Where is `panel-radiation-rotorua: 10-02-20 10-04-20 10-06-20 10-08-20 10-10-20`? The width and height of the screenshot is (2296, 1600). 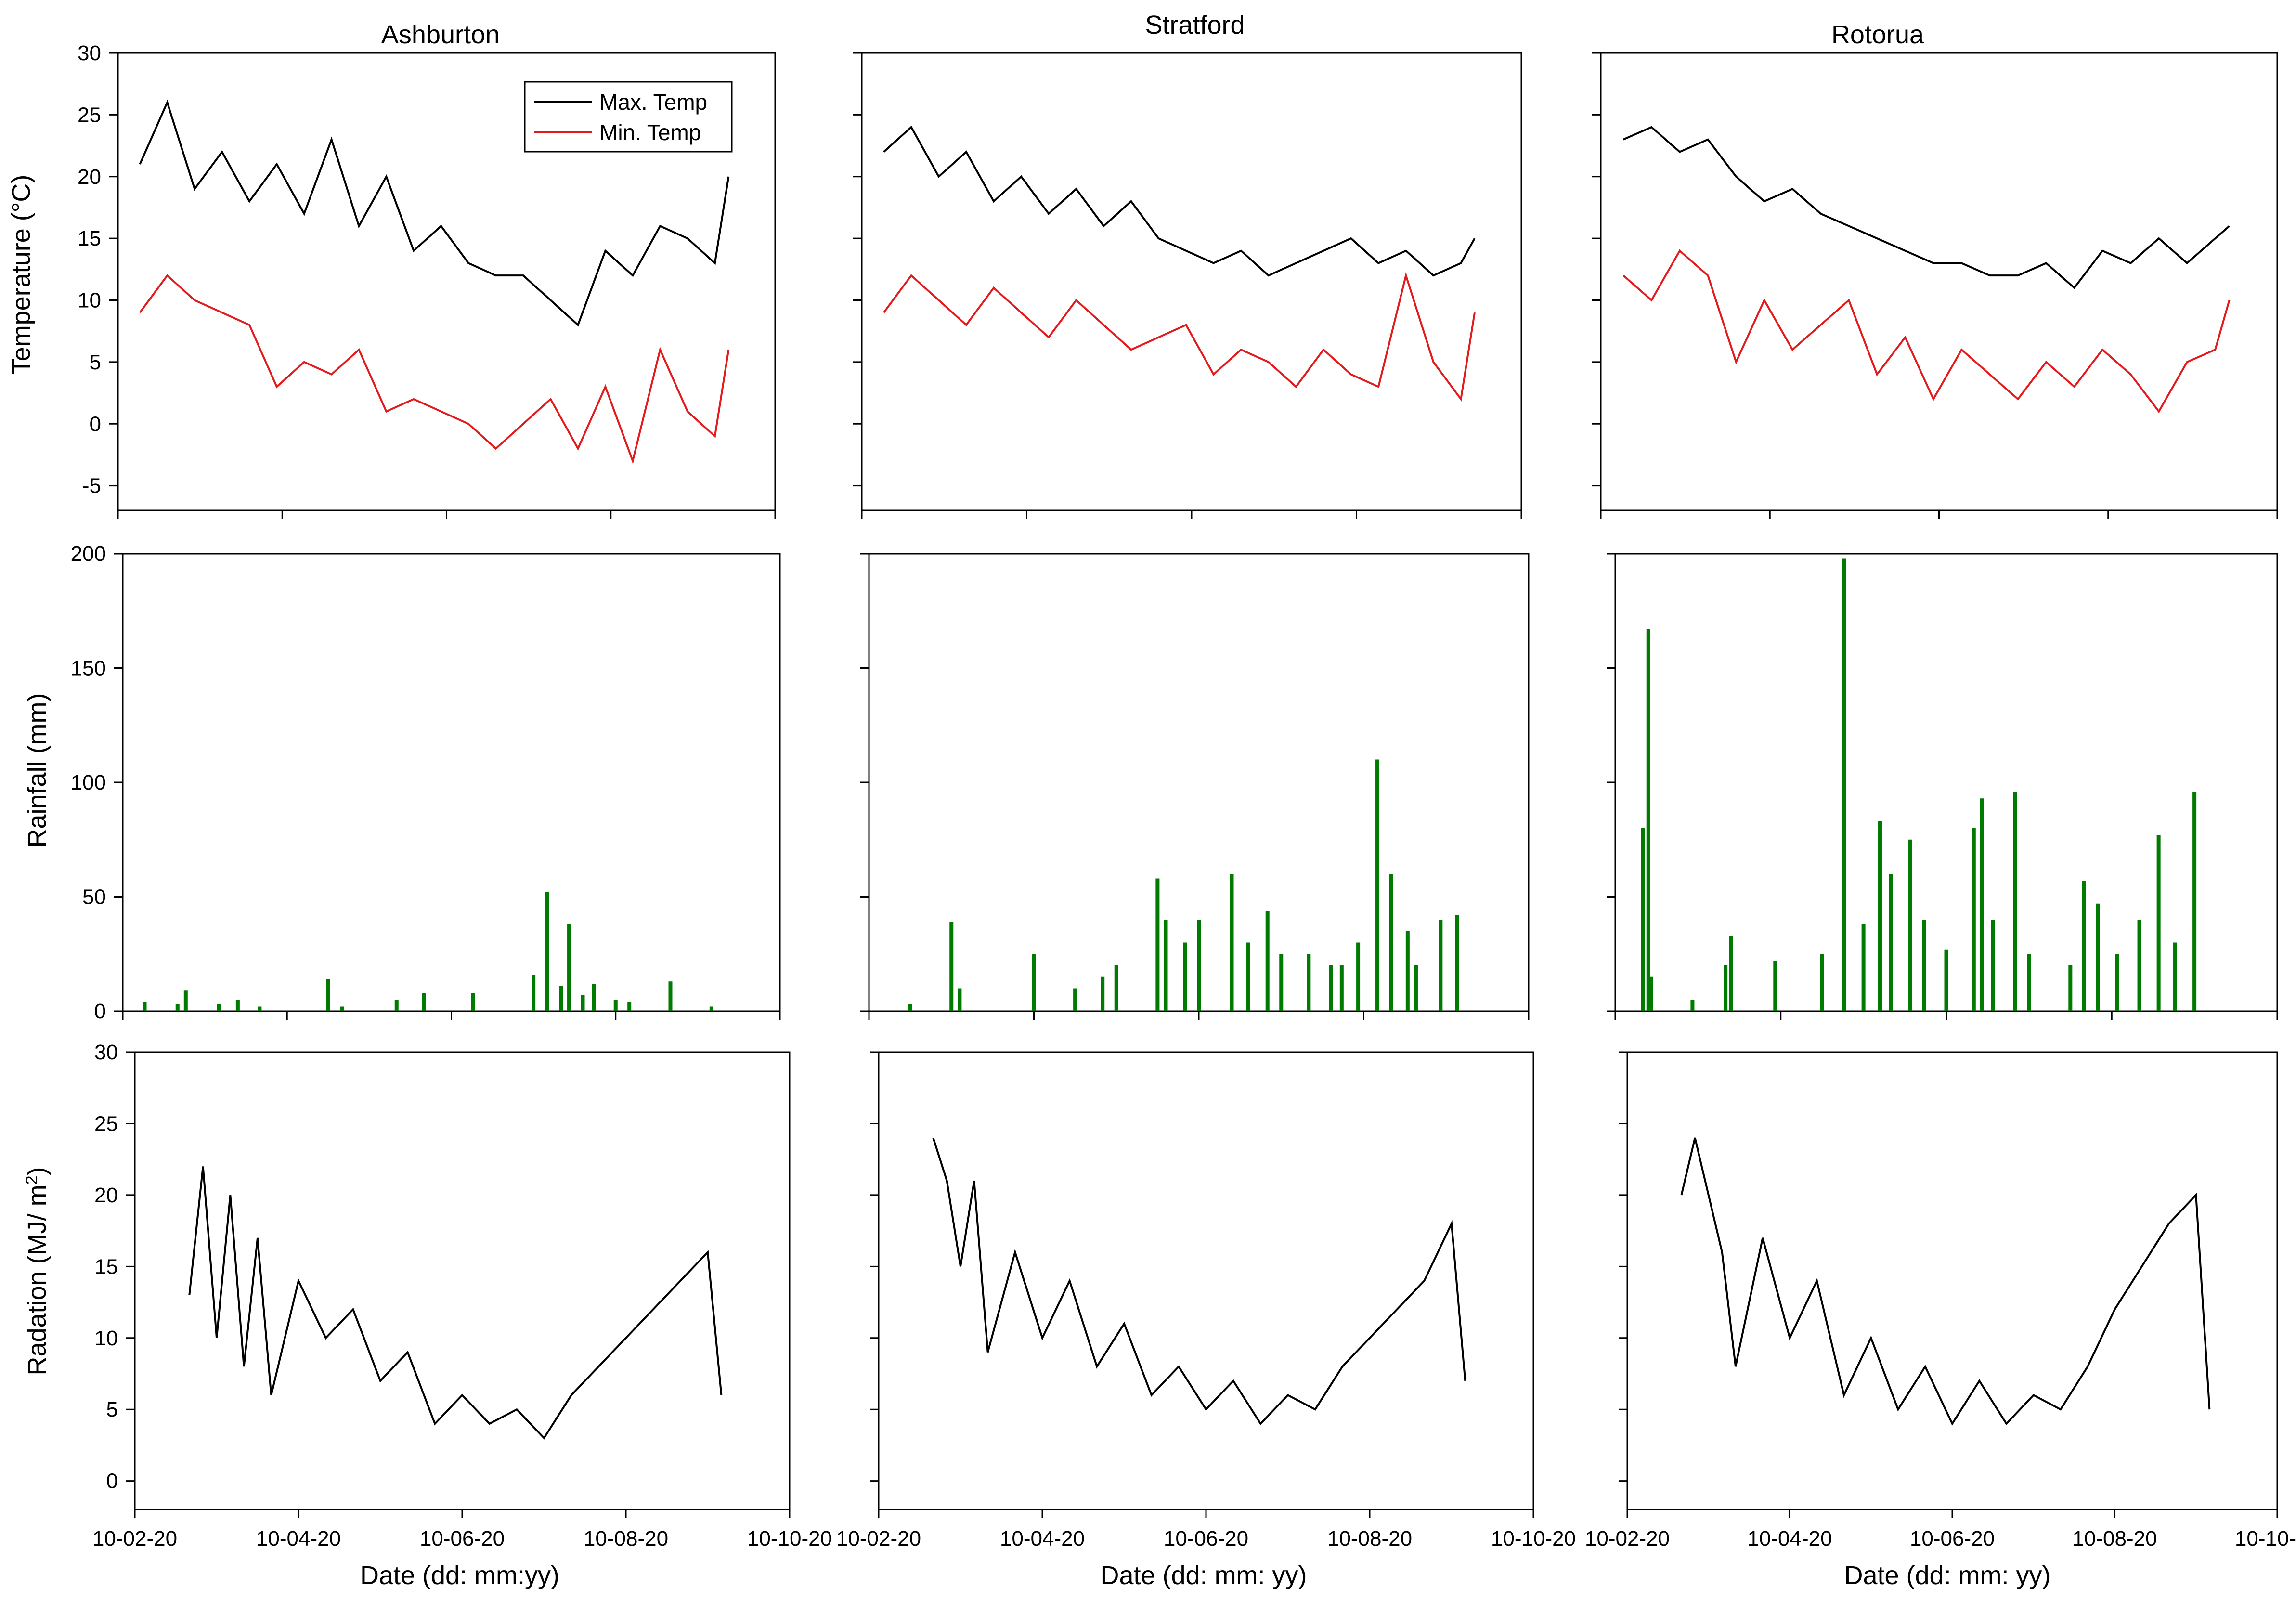 panel-radiation-rotorua: 10-02-20 10-04-20 10-06-20 10-08-20 10-10-20 is located at coordinates (1941, 1300).